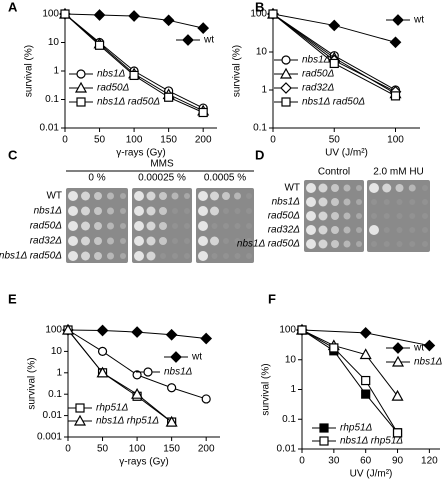 The image size is (444, 480). Describe the element at coordinates (119, 376) in the screenshot. I see `series-line` at that location.